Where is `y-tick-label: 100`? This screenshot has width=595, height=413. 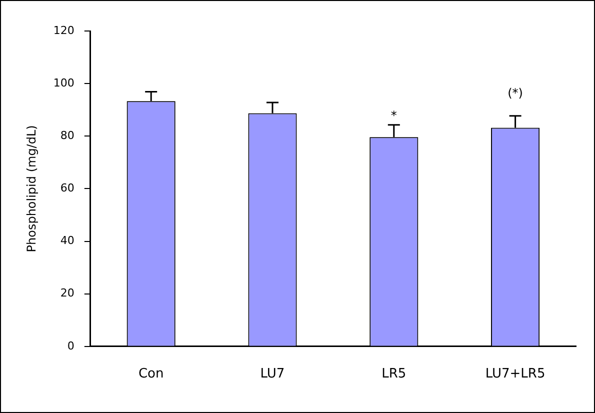 y-tick-label: 100 is located at coordinates (63, 83).